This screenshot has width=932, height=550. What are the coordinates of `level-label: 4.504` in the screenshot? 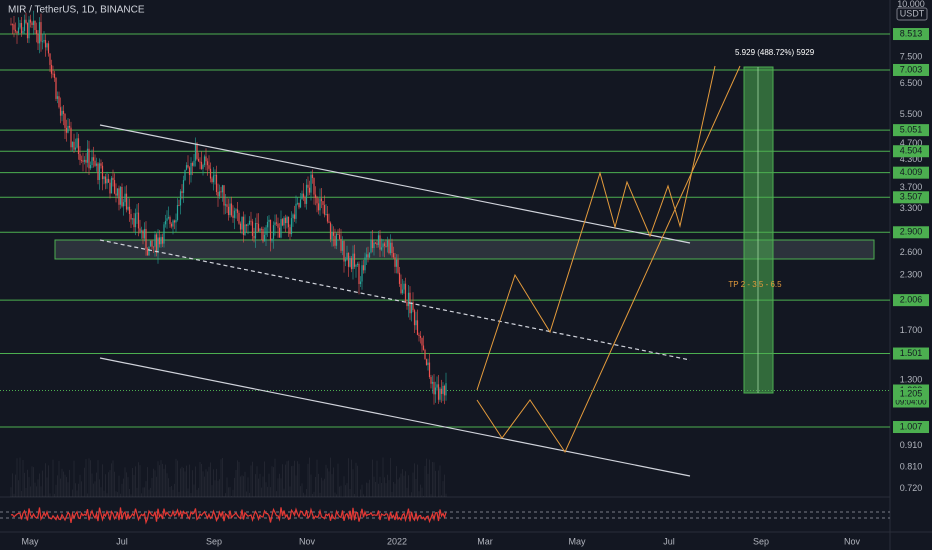 It's located at (911, 151).